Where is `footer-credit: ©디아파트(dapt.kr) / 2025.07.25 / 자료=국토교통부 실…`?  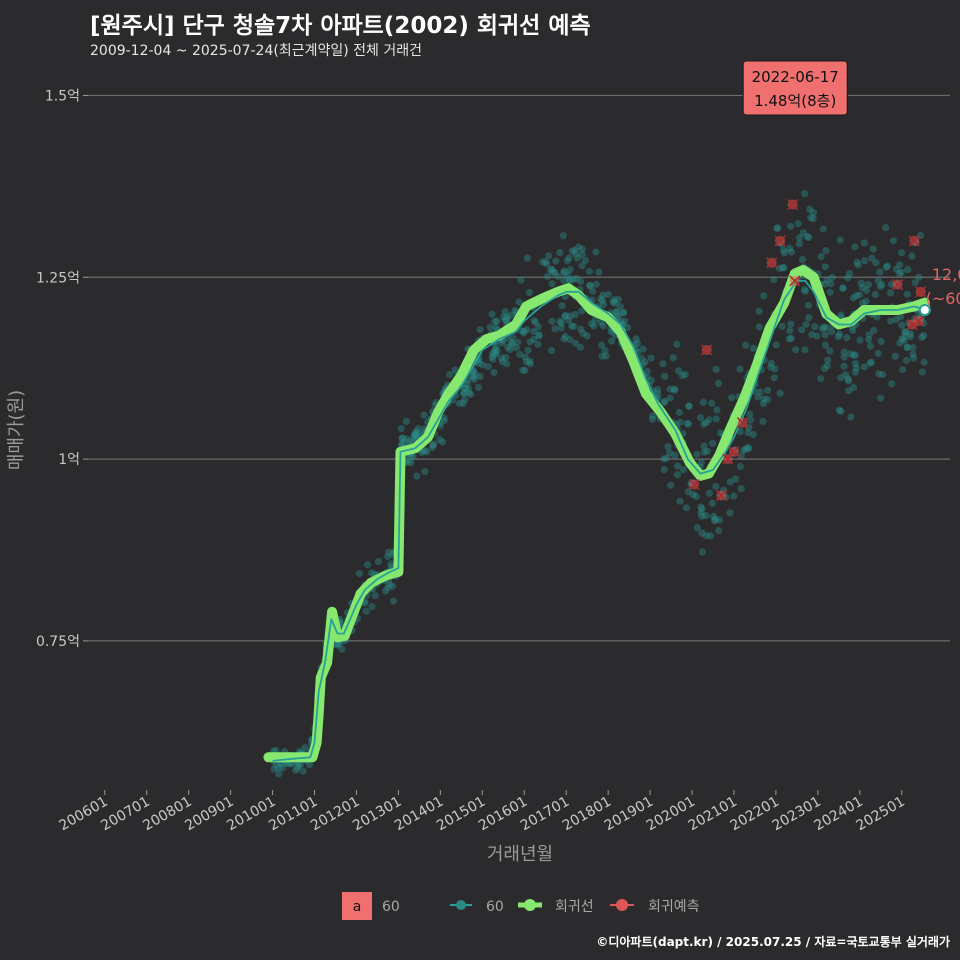 footer-credit: ©디아파트(dapt.kr) / 2025.07.25 / 자료=국토교통부 실… is located at coordinates (773, 942).